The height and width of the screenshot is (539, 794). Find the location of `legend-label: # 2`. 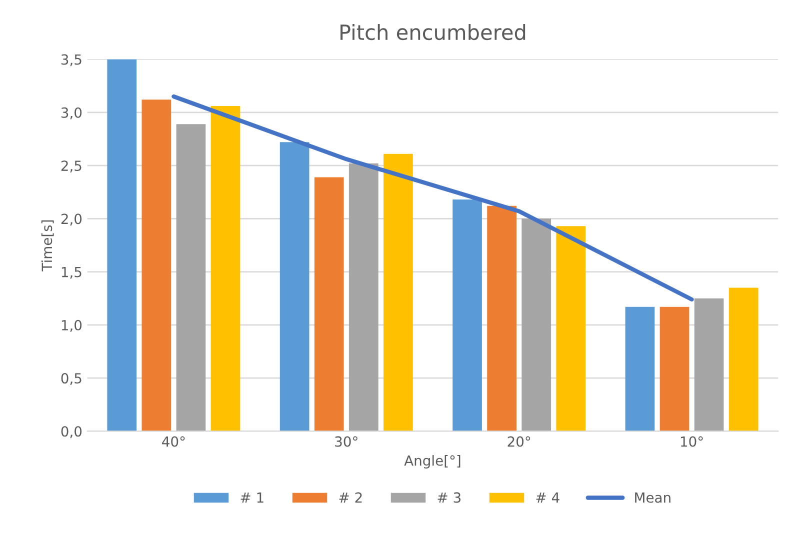

legend-label: # 2 is located at coordinates (350, 497).